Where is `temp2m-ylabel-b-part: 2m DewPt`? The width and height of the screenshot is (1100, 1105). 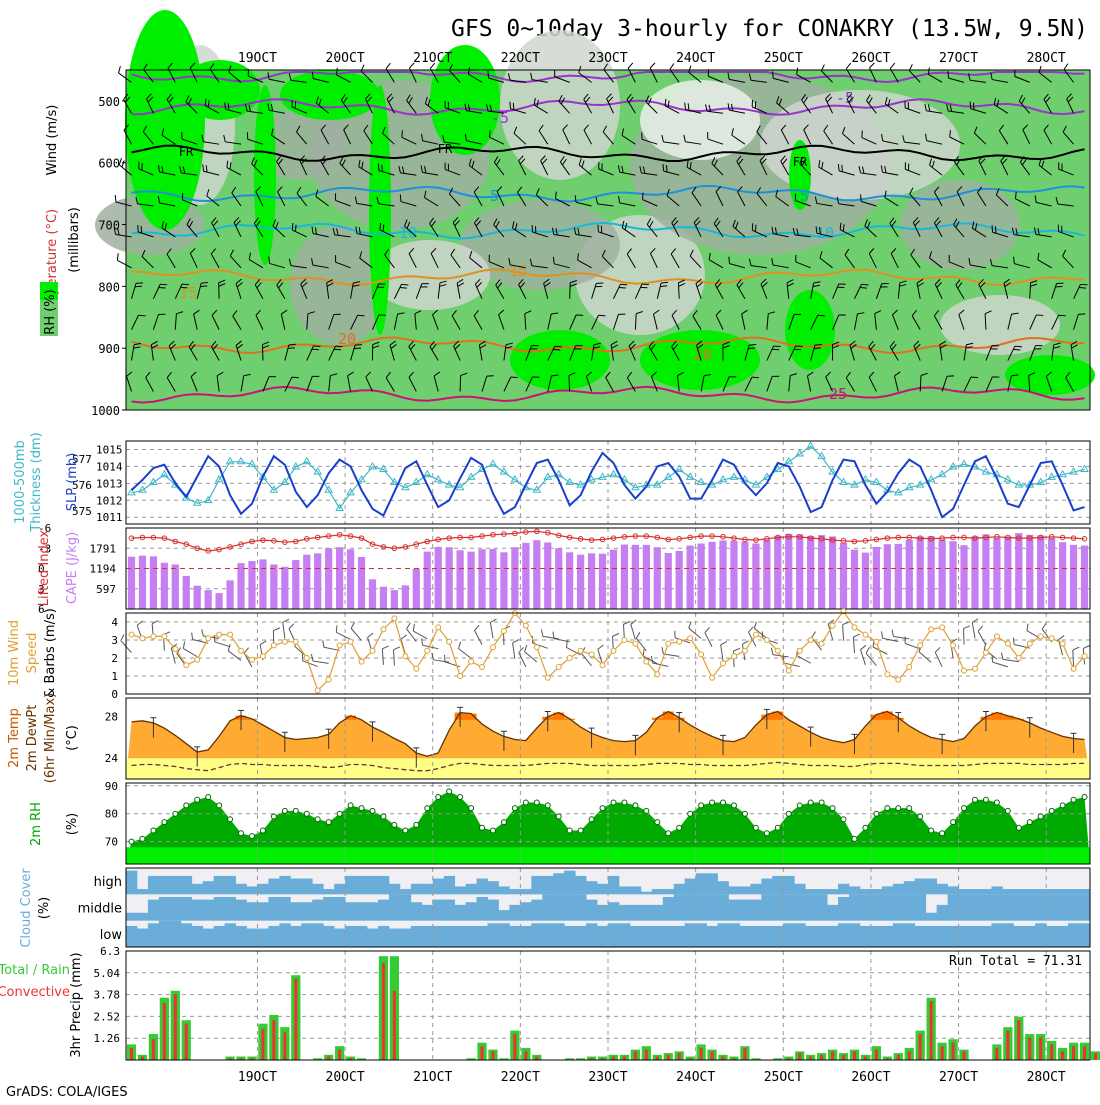
temp2m-ylabel-b-part: 2m DewPt is located at coordinates (32, 738).